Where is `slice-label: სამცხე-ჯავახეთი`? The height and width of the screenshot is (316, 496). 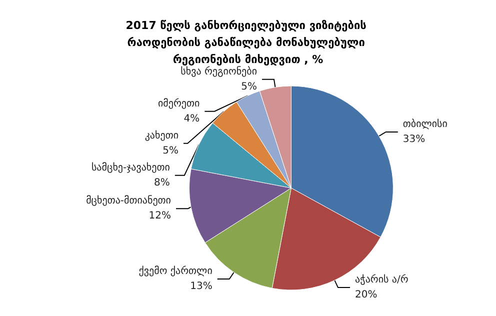 slice-label: სამცხე-ჯავახეთი is located at coordinates (130, 167).